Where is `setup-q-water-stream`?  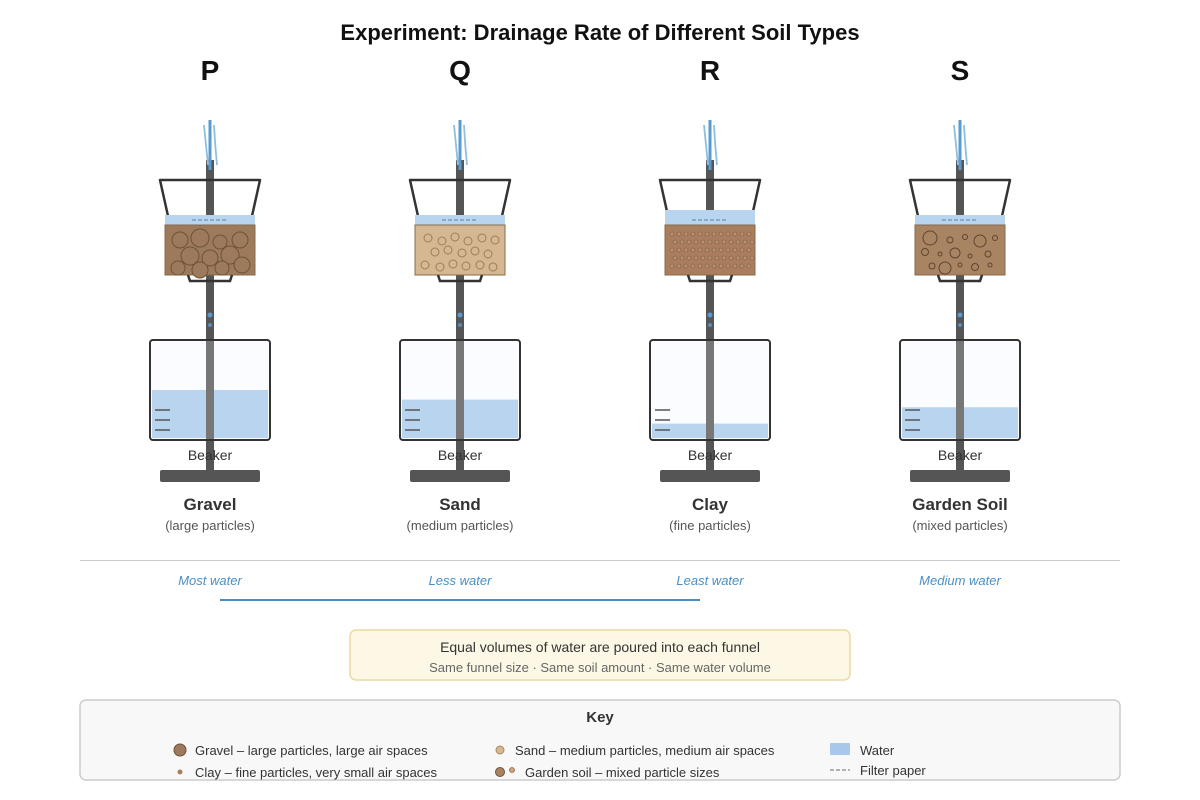
setup-q-water-stream is located at coordinates (460, 145).